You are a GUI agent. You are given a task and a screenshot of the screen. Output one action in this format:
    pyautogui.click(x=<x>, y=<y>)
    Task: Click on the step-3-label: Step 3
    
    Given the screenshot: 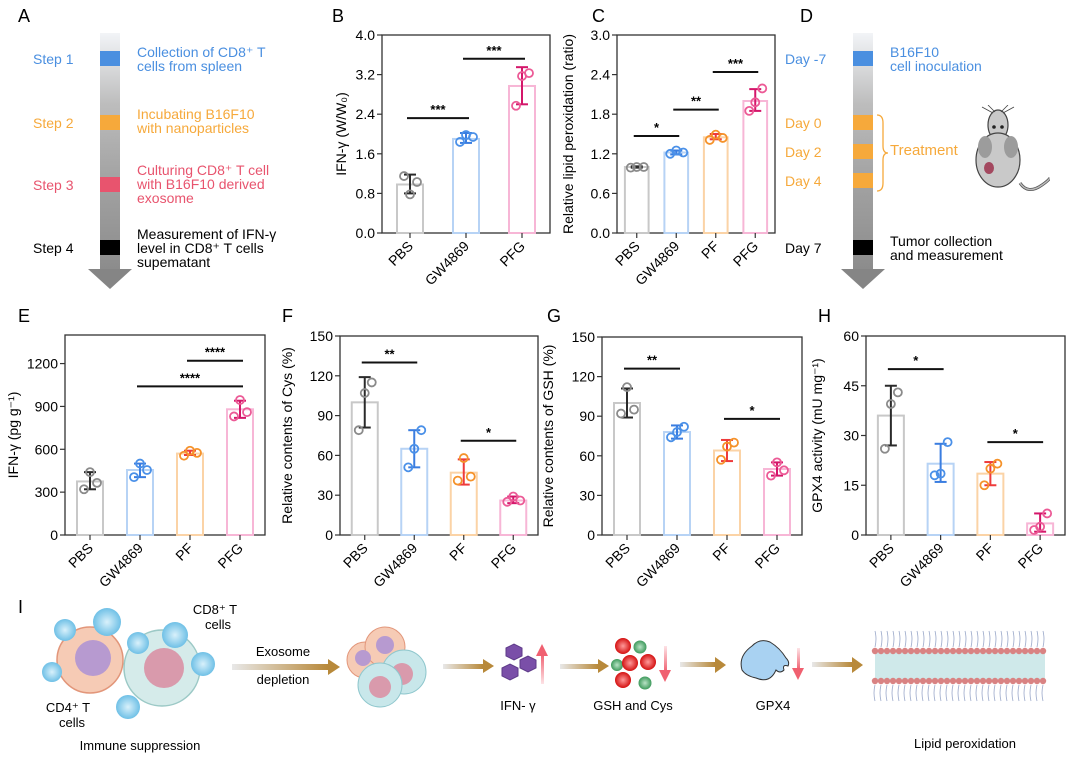 What is the action you would take?
    pyautogui.click(x=53, y=185)
    